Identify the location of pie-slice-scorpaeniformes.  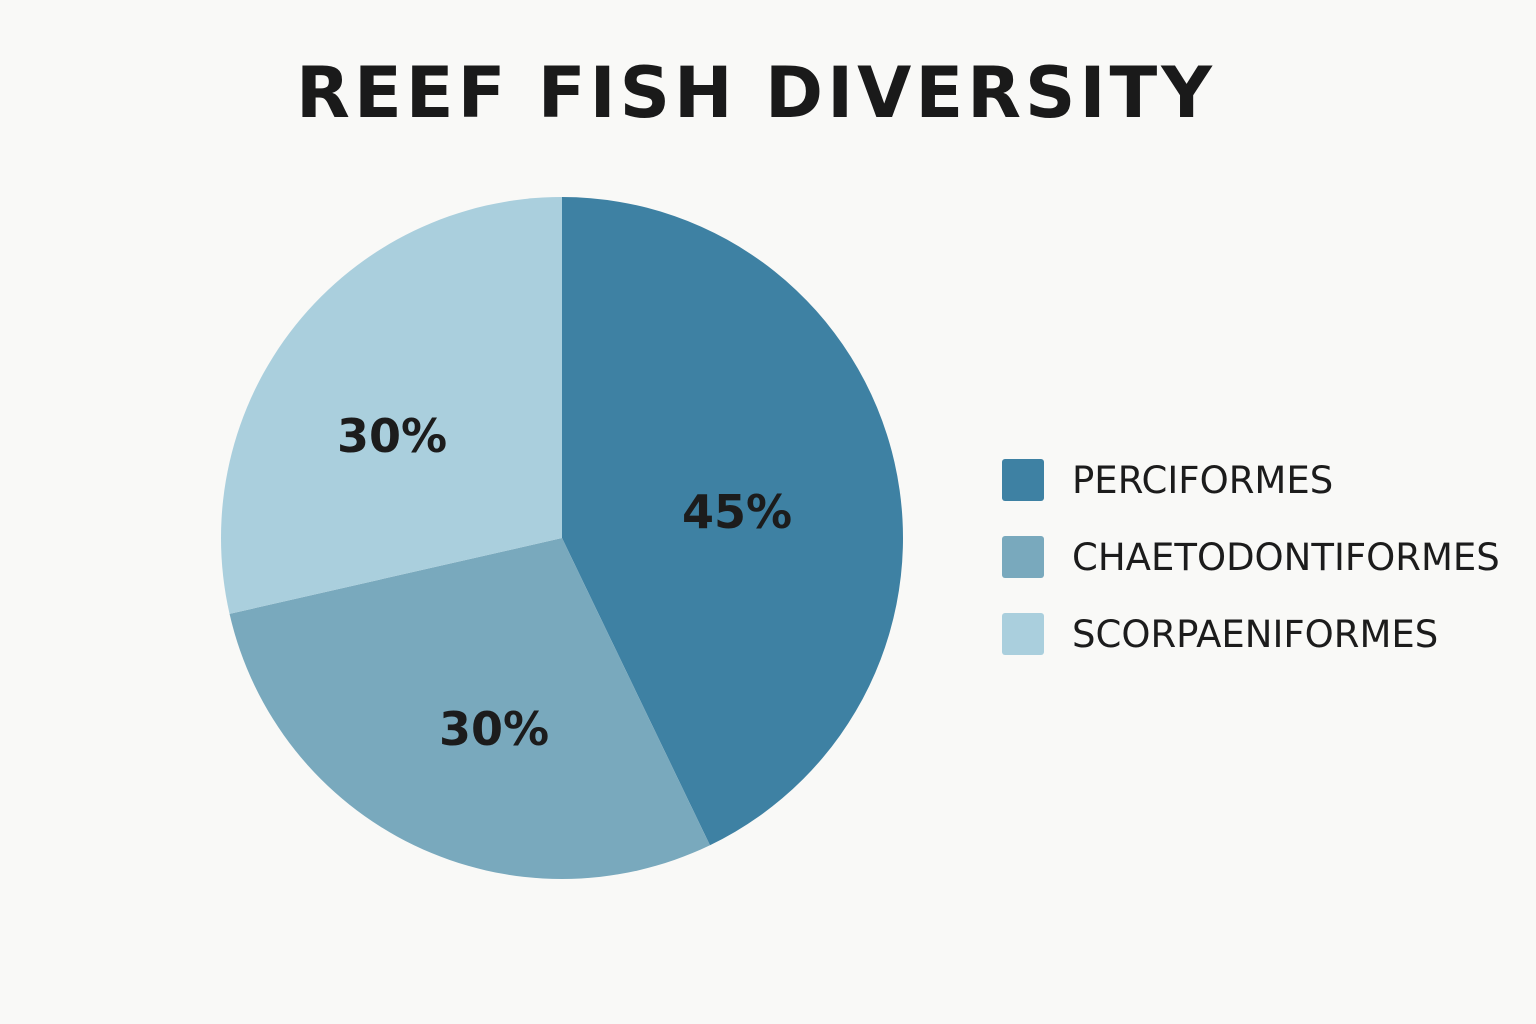
(391, 405).